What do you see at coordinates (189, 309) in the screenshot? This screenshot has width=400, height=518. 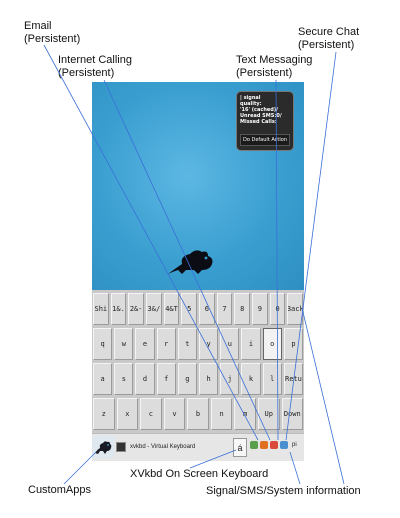 I see `key-5: 5` at bounding box center [189, 309].